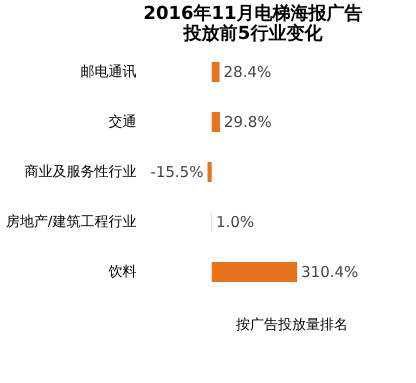  What do you see at coordinates (248, 72) in the screenshot?
I see `data-label: 28.4%` at bounding box center [248, 72].